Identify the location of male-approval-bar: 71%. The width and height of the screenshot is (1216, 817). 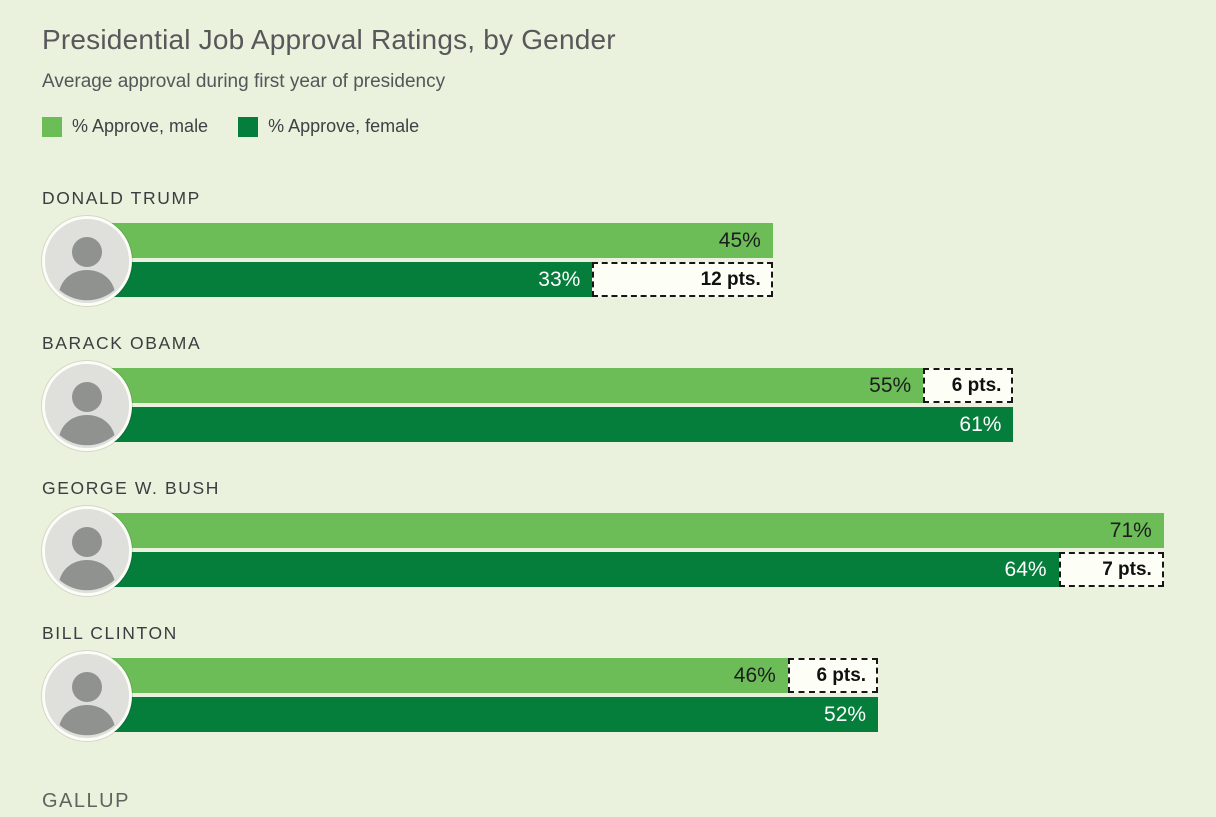
(630, 530).